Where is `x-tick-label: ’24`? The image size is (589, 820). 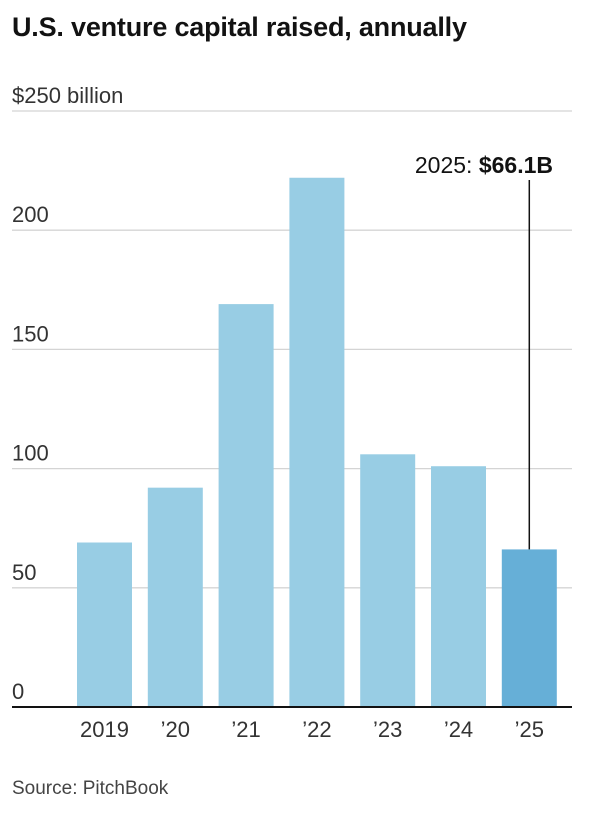
x-tick-label: ’24 is located at coordinates (458, 729).